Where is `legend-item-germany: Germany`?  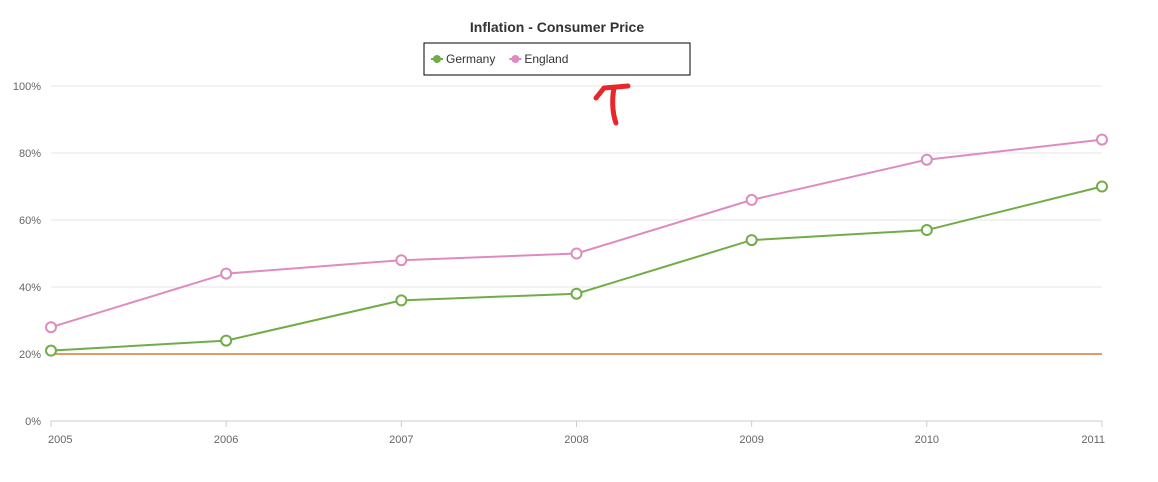
legend-item-germany: Germany is located at coordinates (463, 59).